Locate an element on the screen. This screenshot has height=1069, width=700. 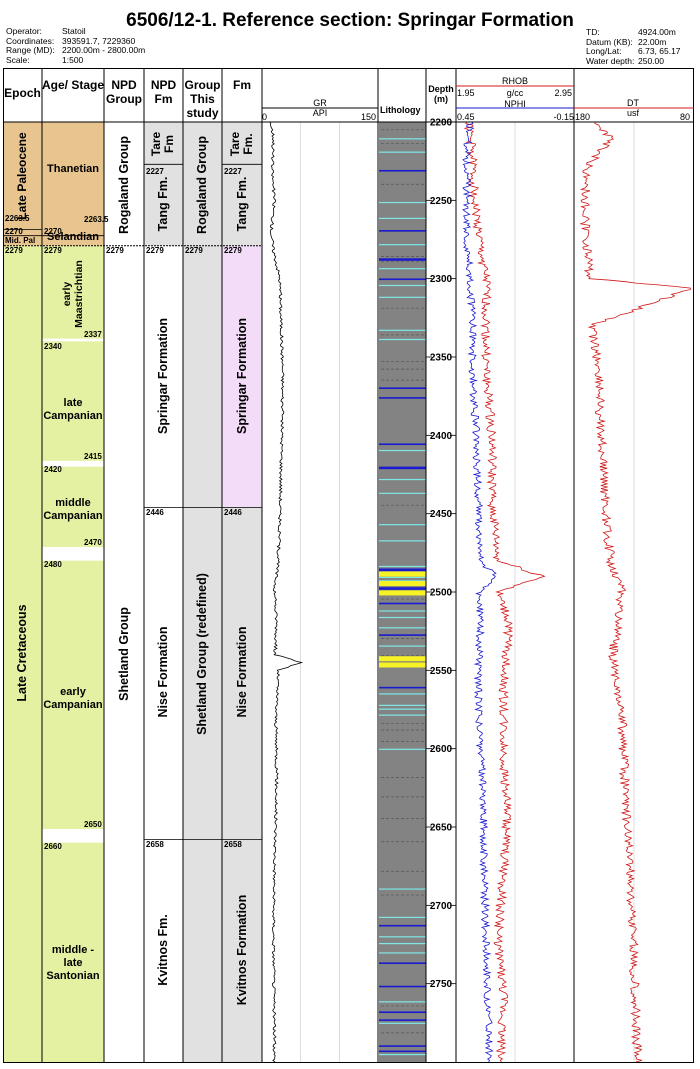
meta-left-row: Scale: 1:500 is located at coordinates (75, 60).